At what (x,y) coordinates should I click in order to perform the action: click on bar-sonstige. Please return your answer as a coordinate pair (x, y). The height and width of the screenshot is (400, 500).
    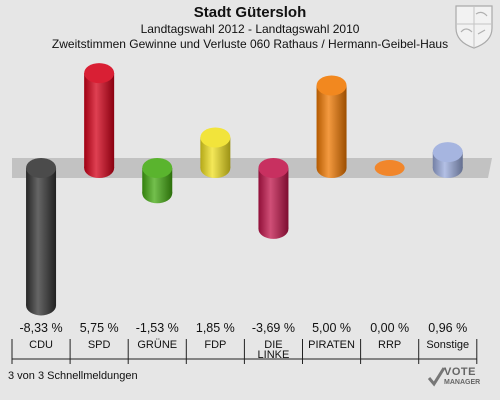
    Looking at the image, I should click on (447, 160).